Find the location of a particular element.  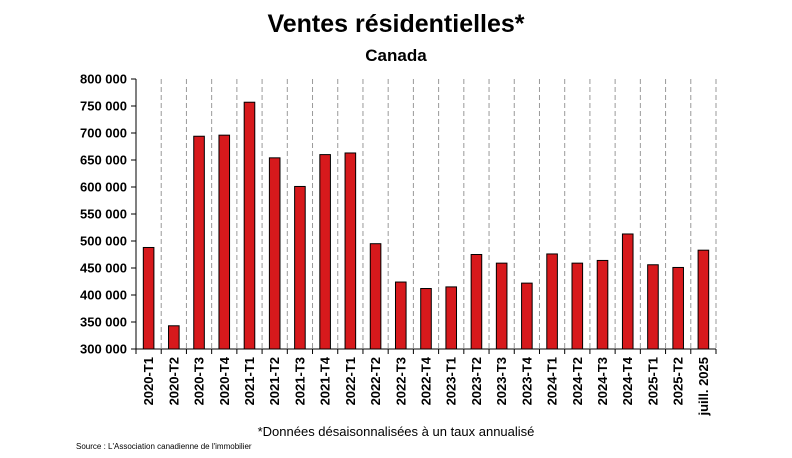

y-tick-label: 750 000 is located at coordinates (103, 106).